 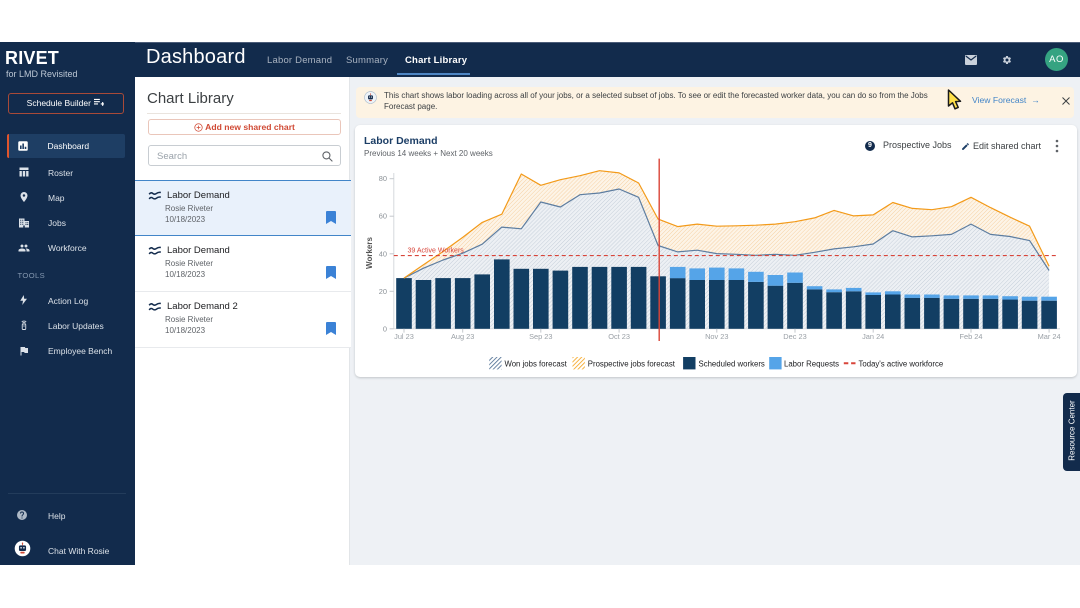 I want to click on svg-text: Today's active workforce, so click(x=901, y=364).